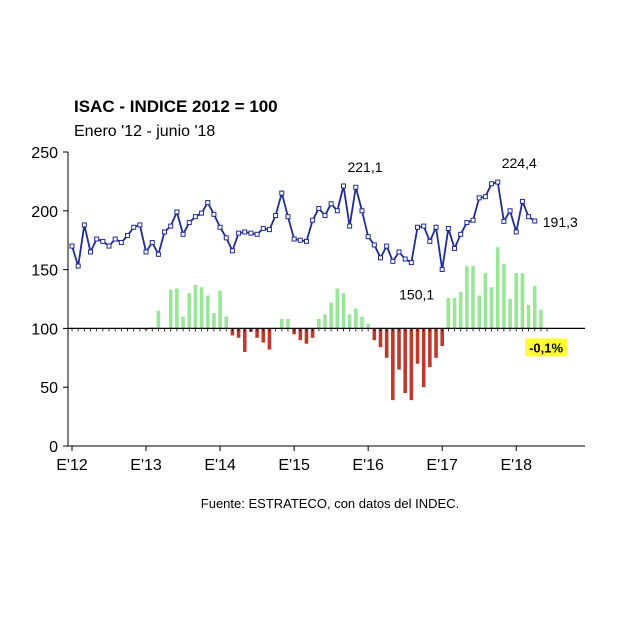  What do you see at coordinates (53, 447) in the screenshot?
I see `y-tick-label: 0` at bounding box center [53, 447].